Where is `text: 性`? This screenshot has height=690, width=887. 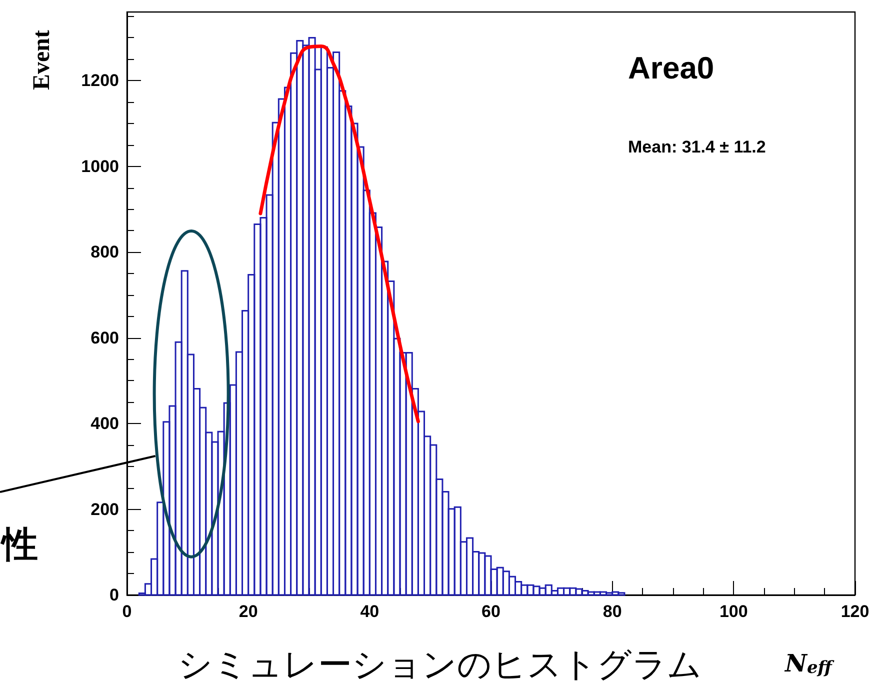
text: 性 is located at coordinates (19, 545).